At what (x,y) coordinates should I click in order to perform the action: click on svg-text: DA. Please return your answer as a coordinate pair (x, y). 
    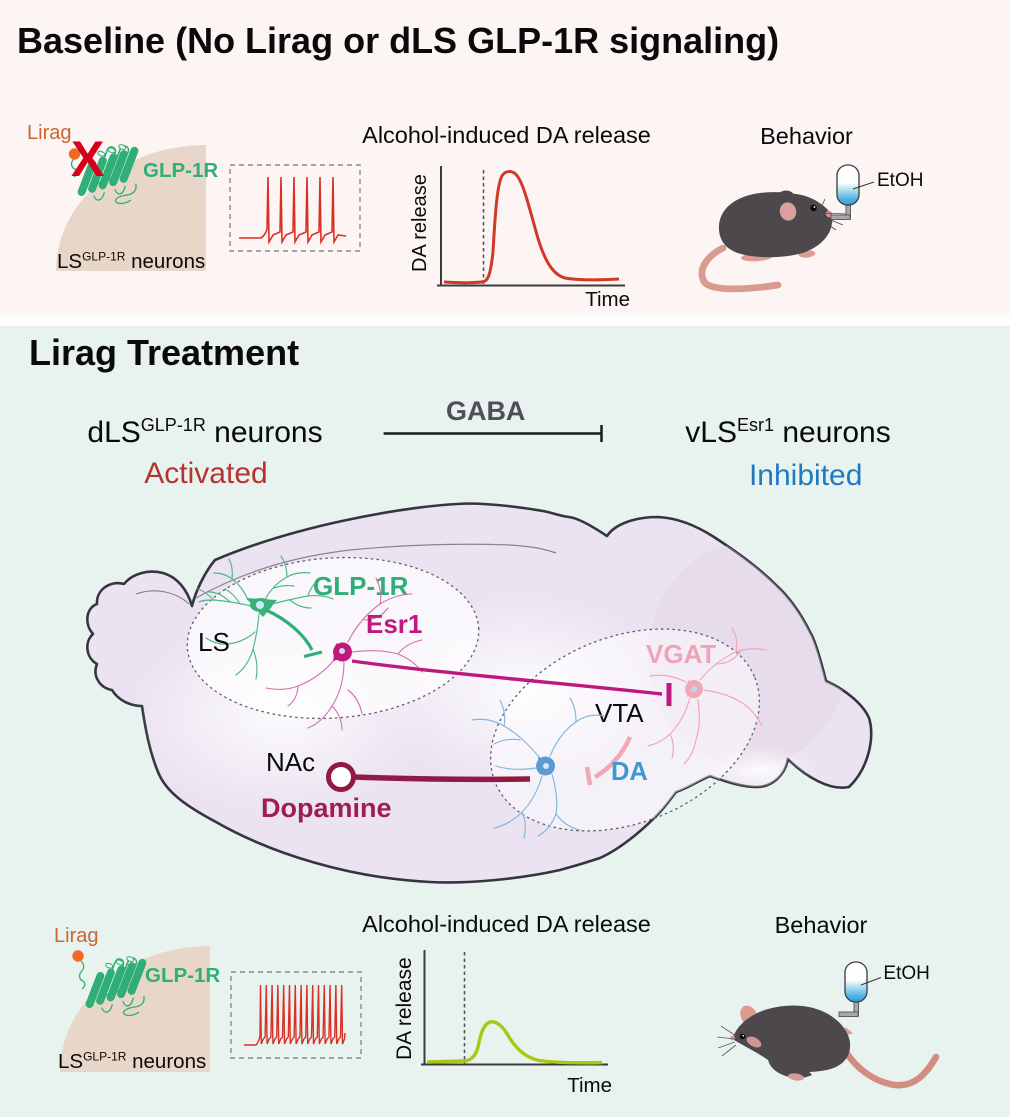
    Looking at the image, I should click on (629, 772).